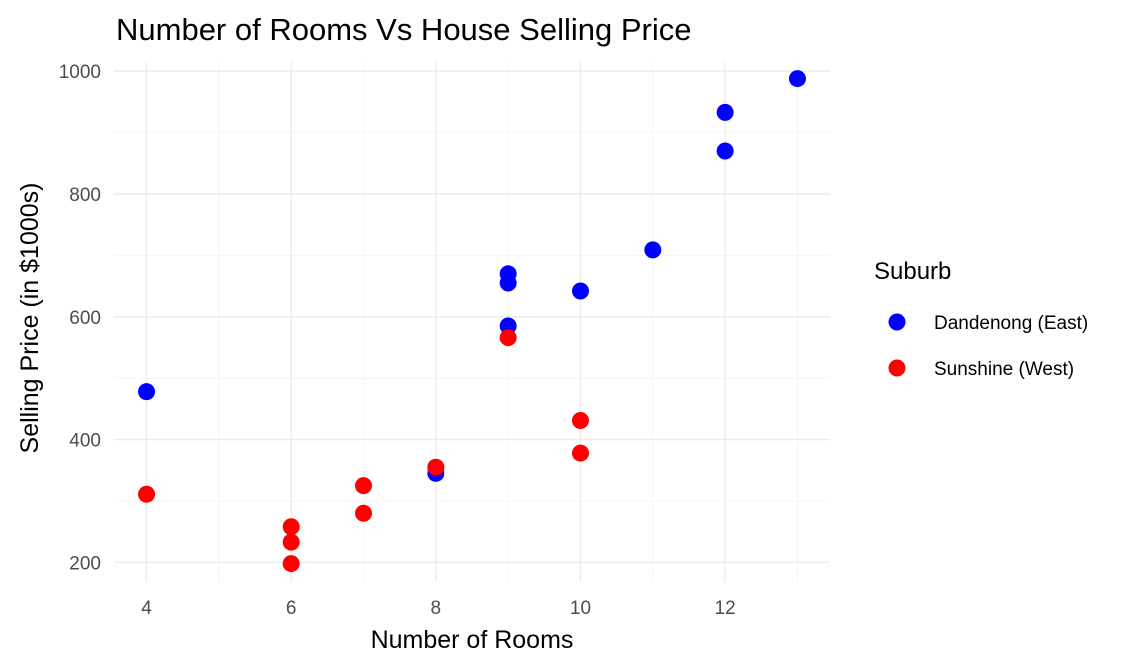  I want to click on y-axis-title: Selling Price (in $1000s), so click(30, 318).